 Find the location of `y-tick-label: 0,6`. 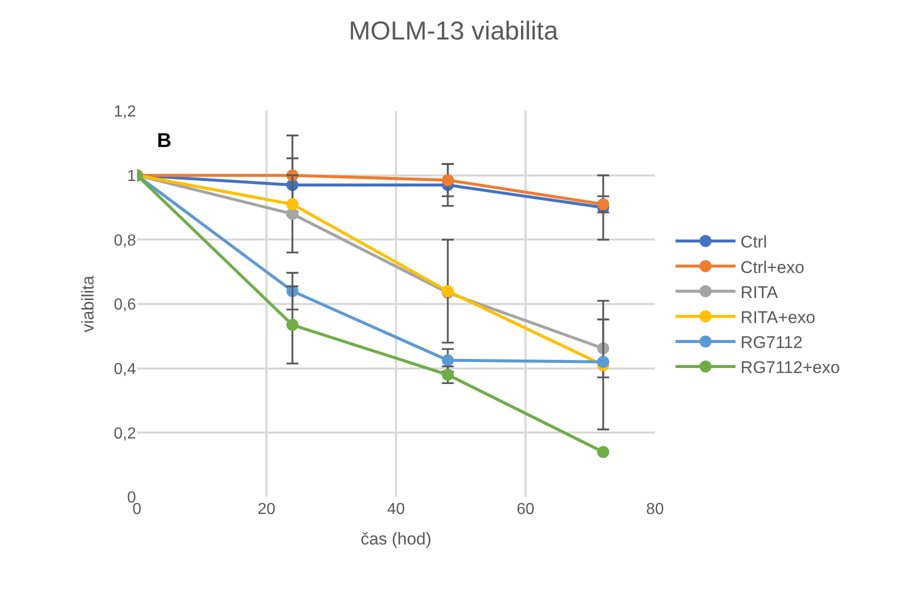

y-tick-label: 0,6 is located at coordinates (125, 305).